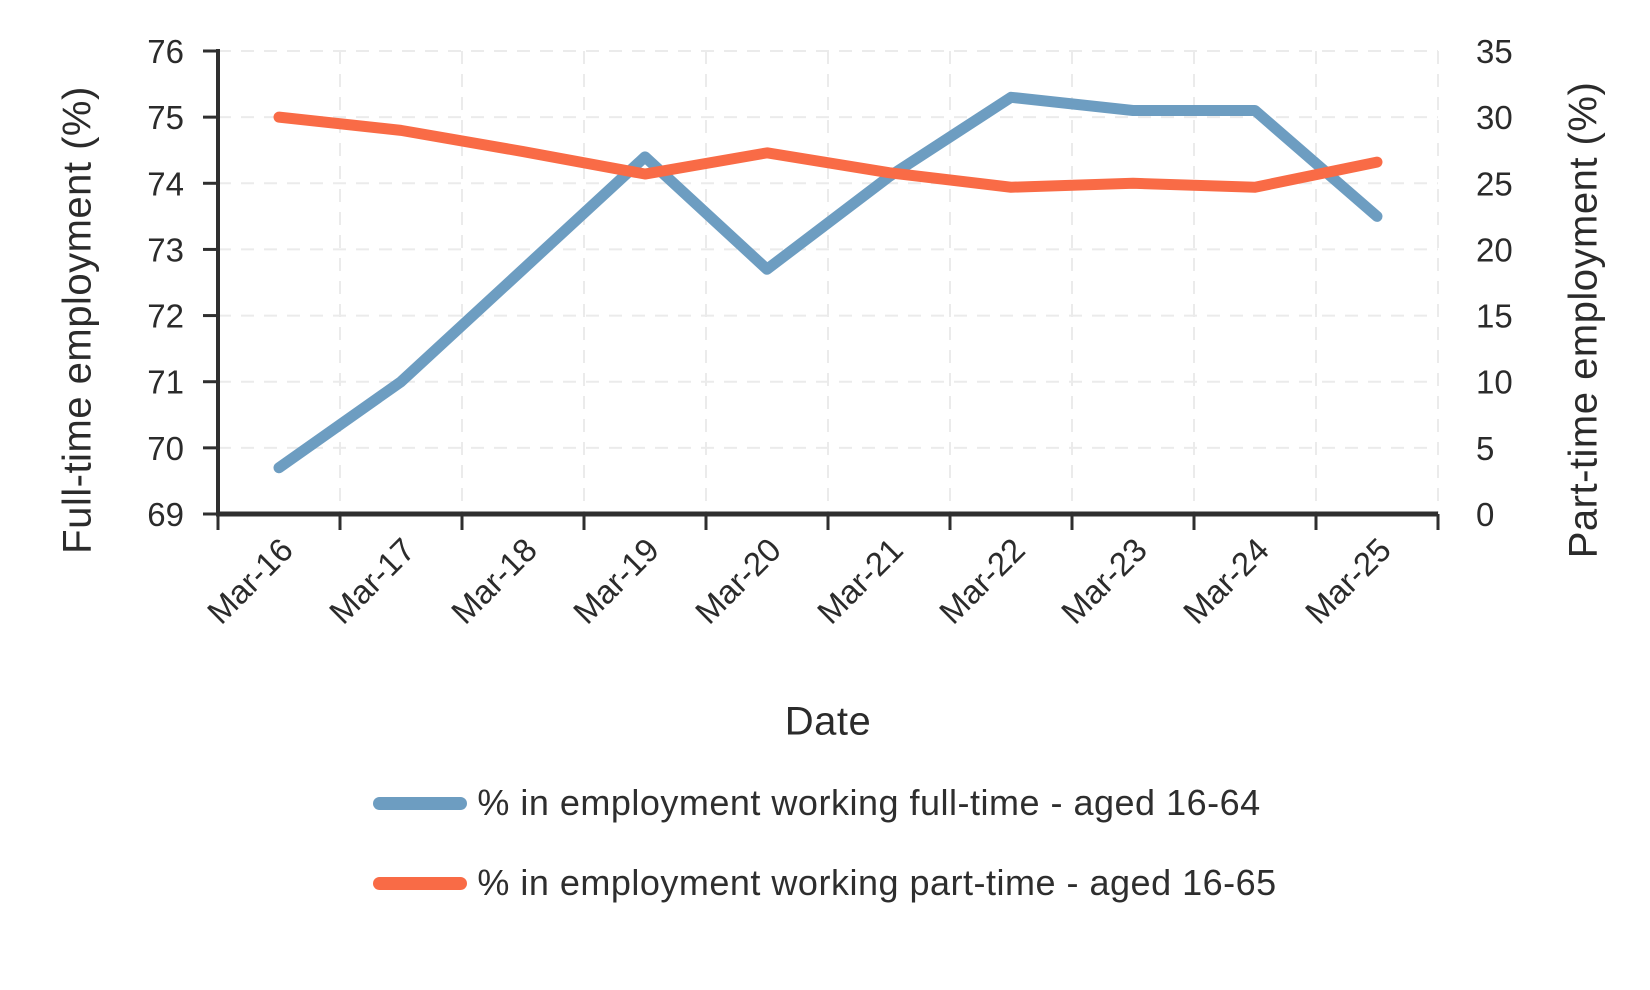  I want to click on x-axis-title: Date, so click(828, 721).